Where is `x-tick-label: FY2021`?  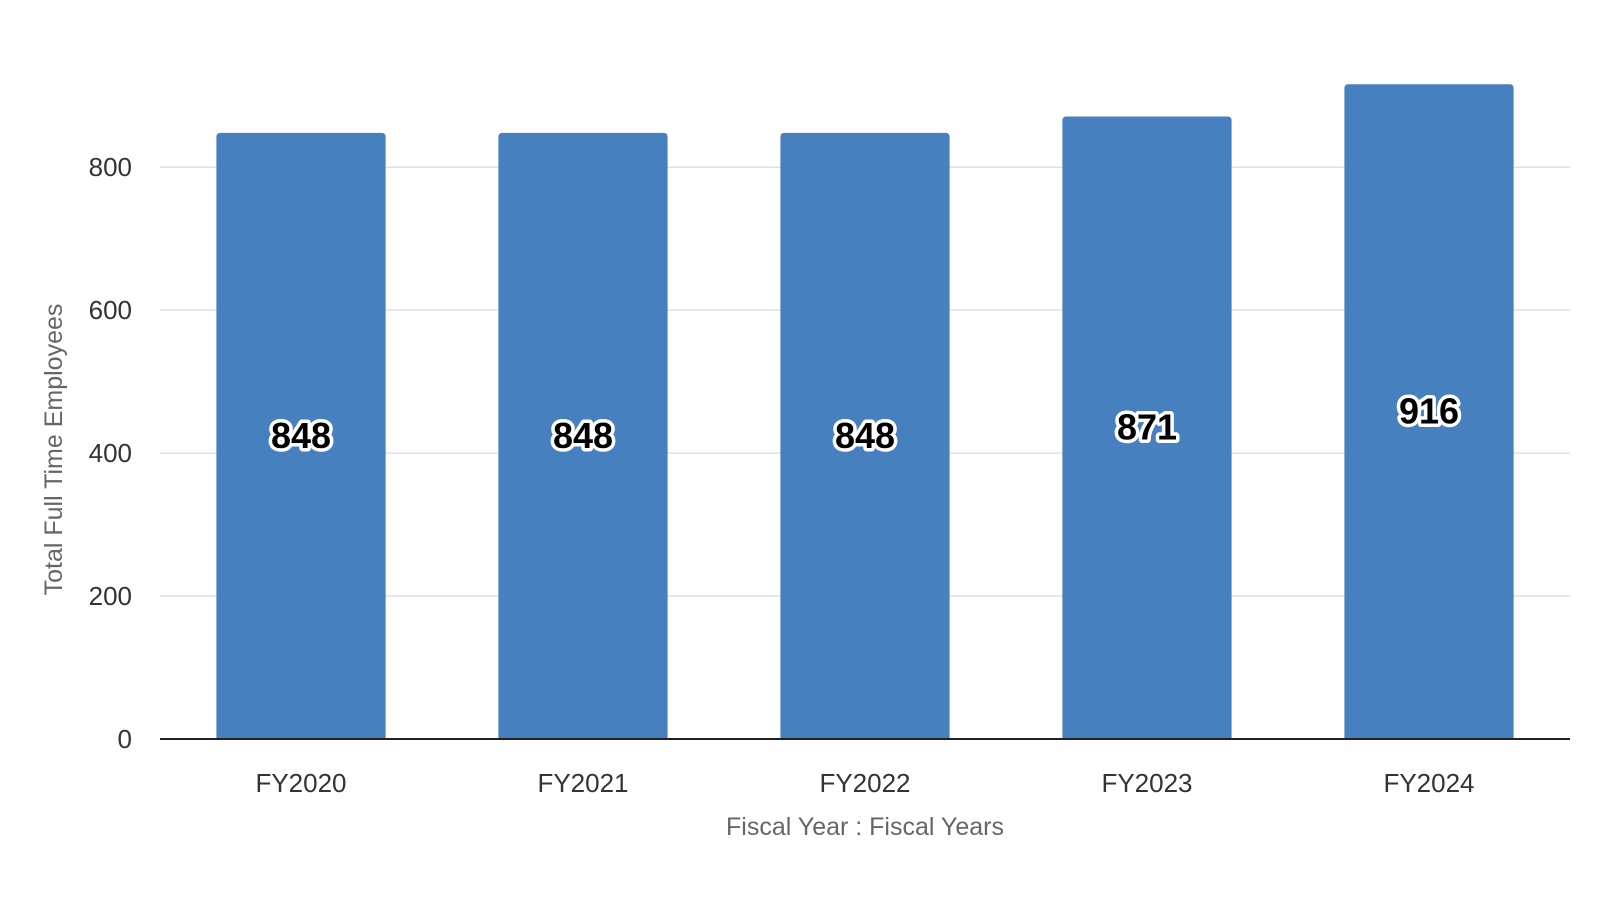
x-tick-label: FY2021 is located at coordinates (582, 783).